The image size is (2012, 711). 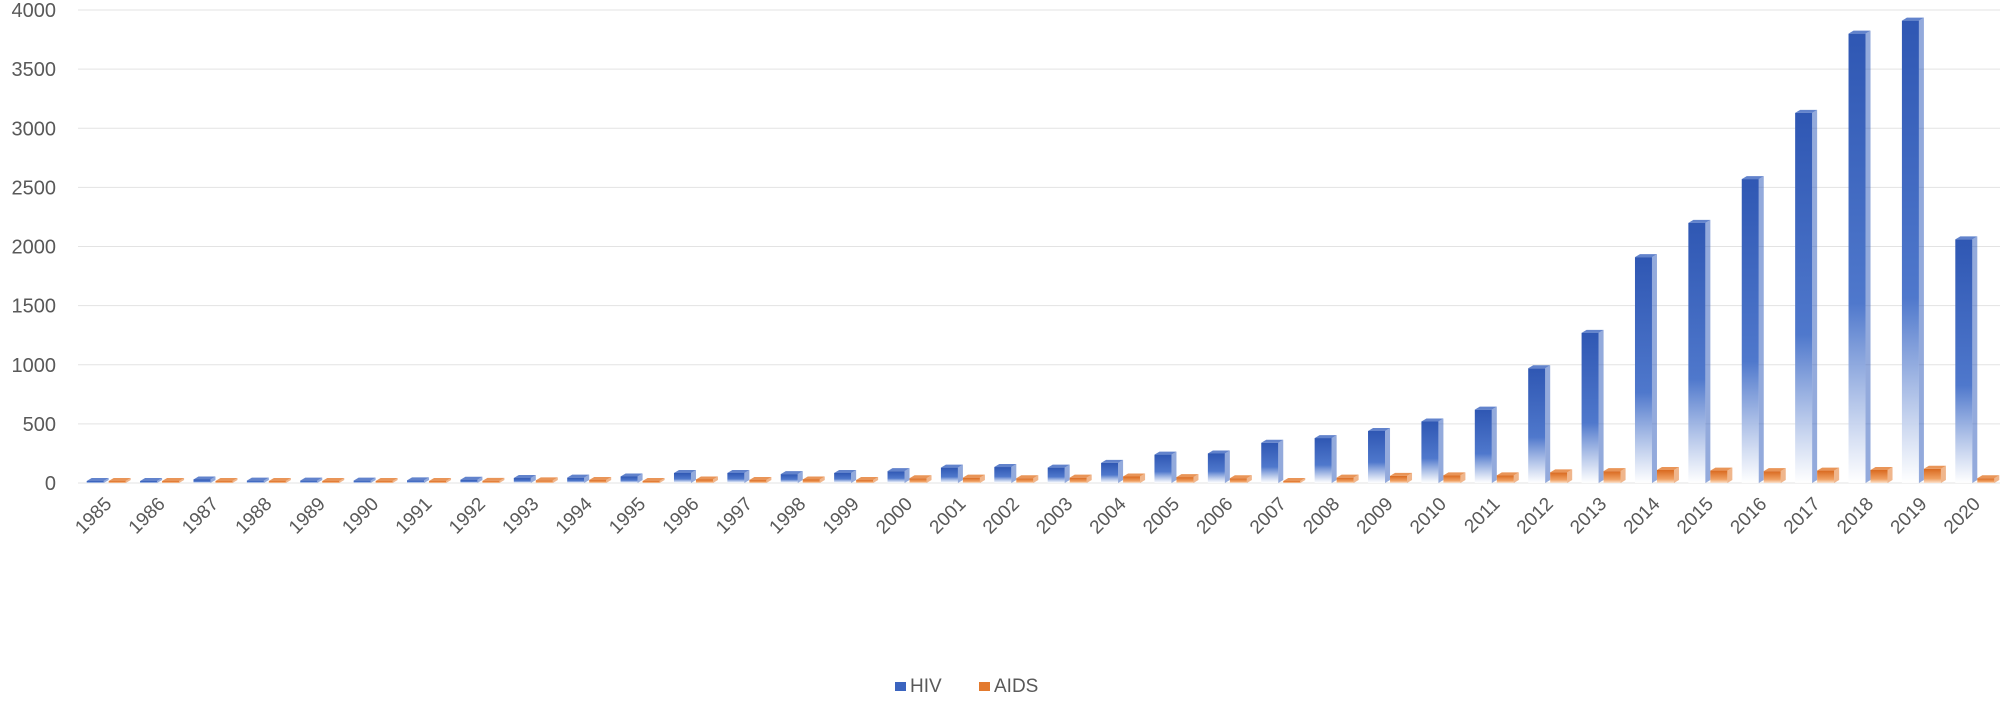 I want to click on bar-hiv-2008, so click(x=1325, y=459).